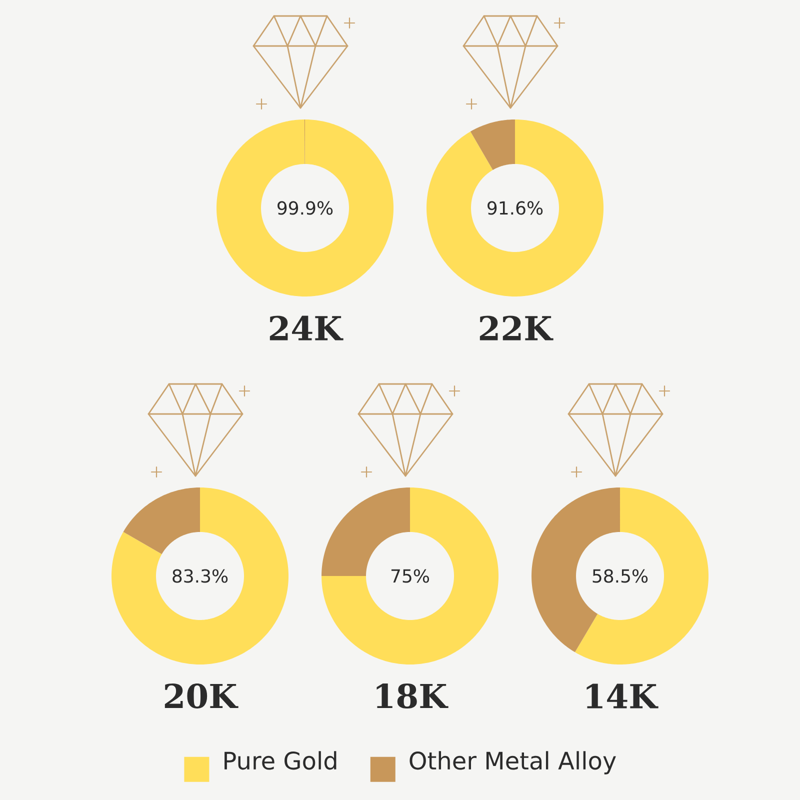 This screenshot has height=800, width=800. Describe the element at coordinates (201, 696) in the screenshot. I see `text: 20K` at that location.